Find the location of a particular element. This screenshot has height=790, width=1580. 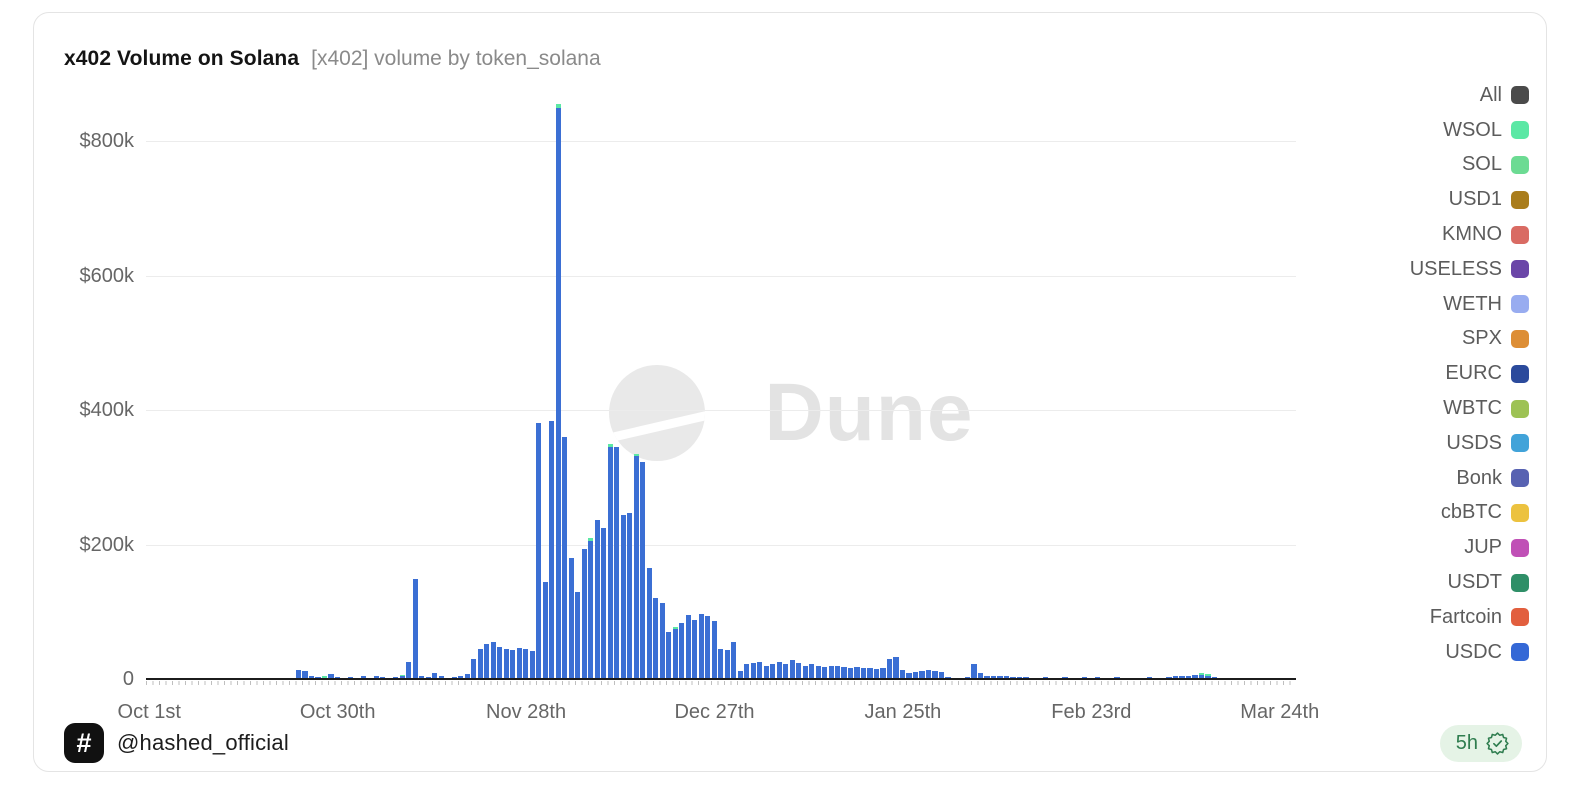

legend-item-bonk: Bonk is located at coordinates (1469, 478).